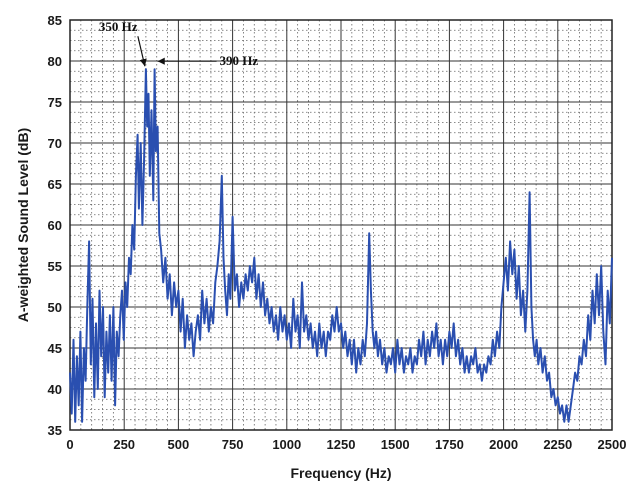 This screenshot has height=485, width=637. What do you see at coordinates (55, 61) in the screenshot?
I see `y-tick-label: 80` at bounding box center [55, 61].